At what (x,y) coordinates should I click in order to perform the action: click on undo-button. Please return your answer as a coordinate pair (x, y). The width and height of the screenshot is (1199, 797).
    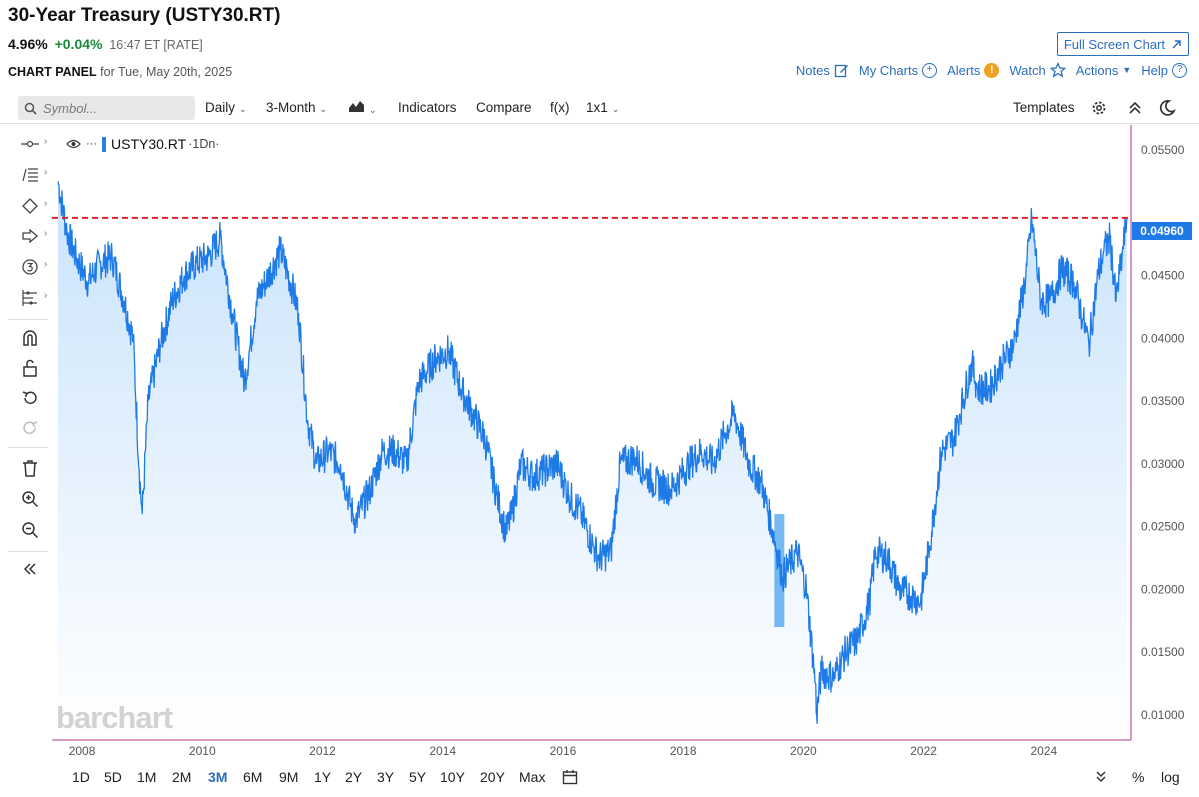
    Looking at the image, I should click on (30, 398).